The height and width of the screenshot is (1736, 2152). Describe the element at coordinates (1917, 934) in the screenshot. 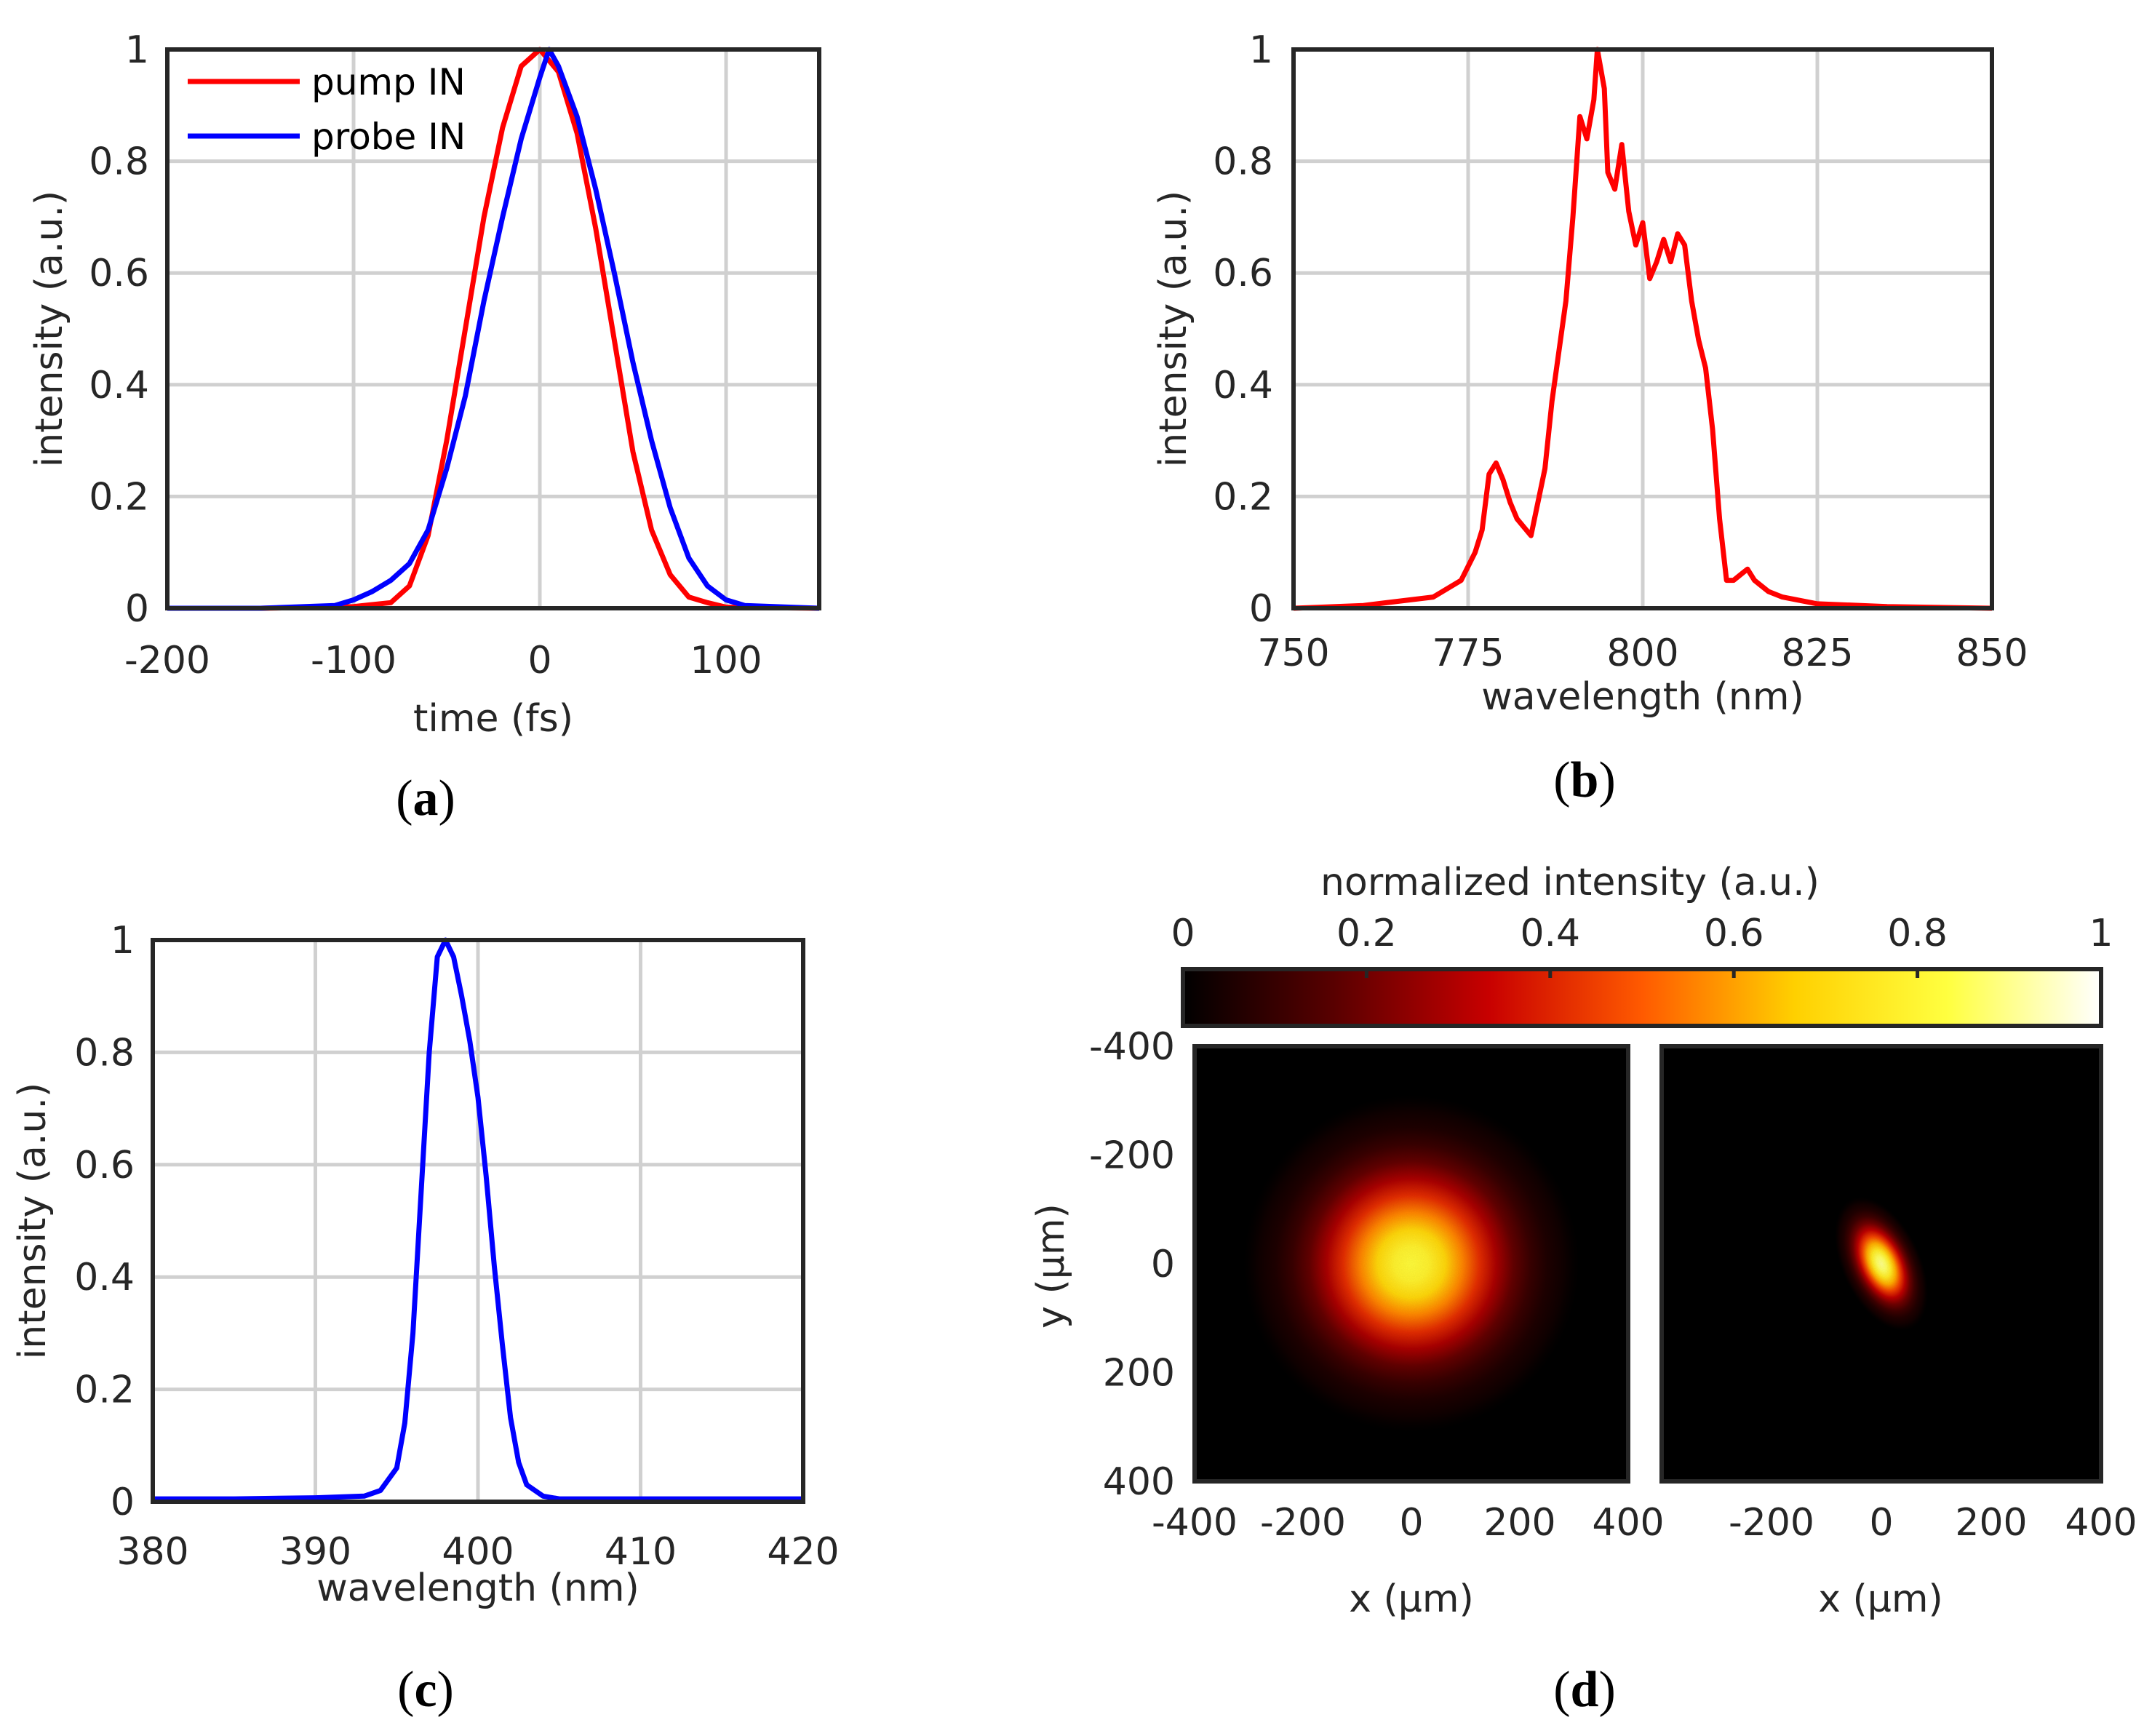

I see `colorbar-tick-label: 0.8` at that location.